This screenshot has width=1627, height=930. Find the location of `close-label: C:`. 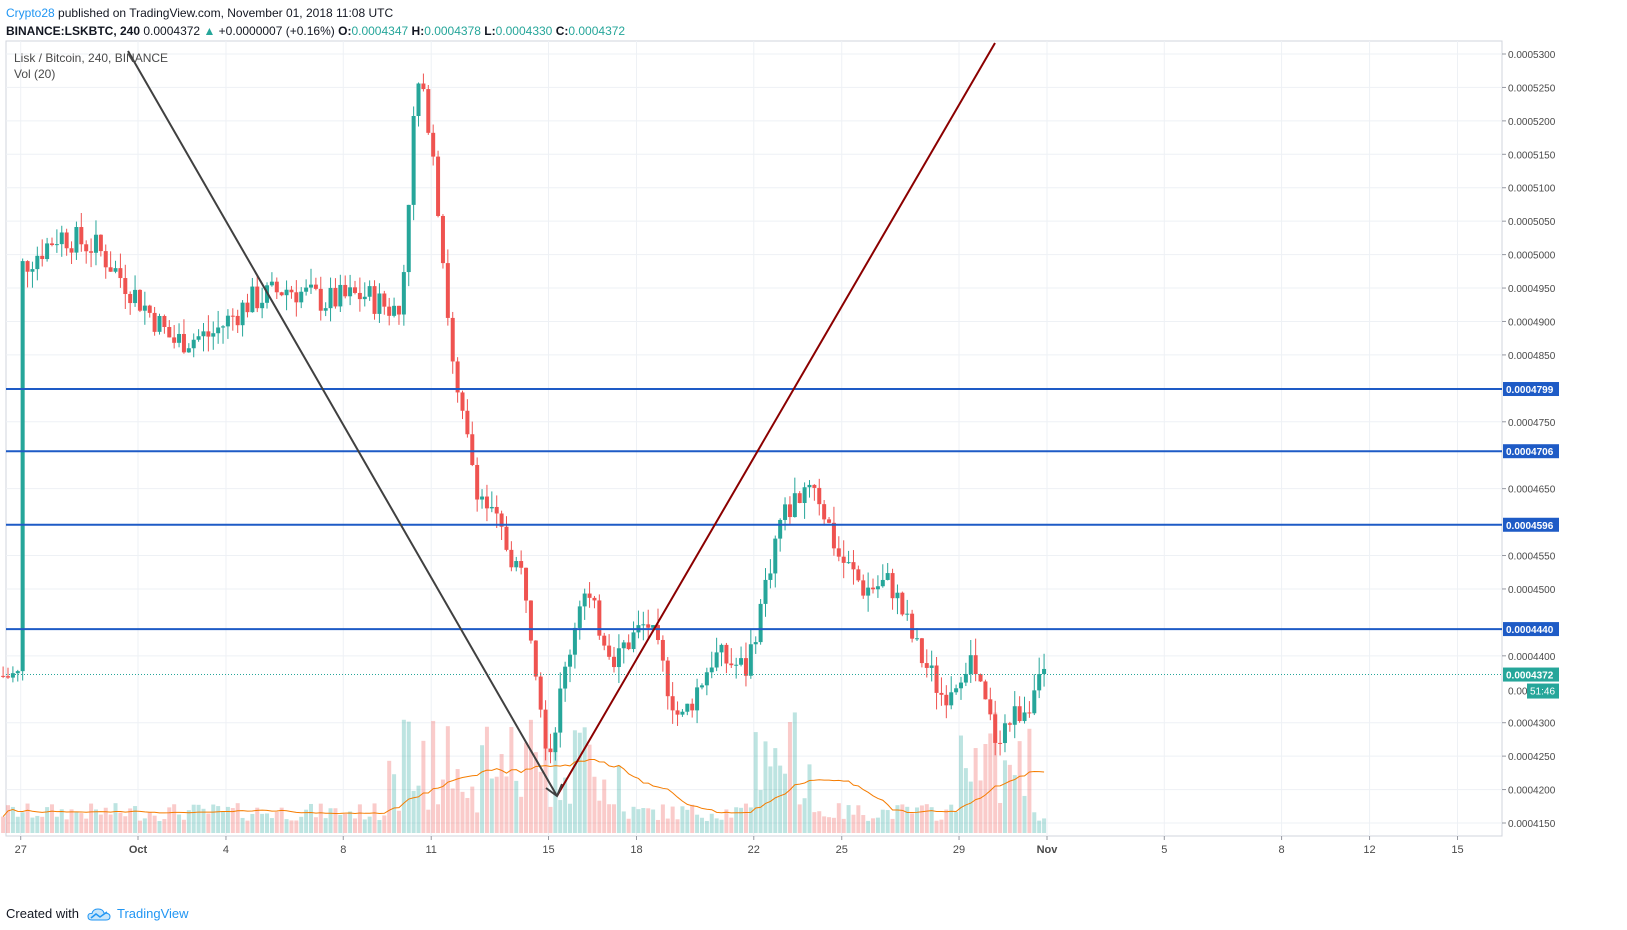

close-label: C: is located at coordinates (562, 31).